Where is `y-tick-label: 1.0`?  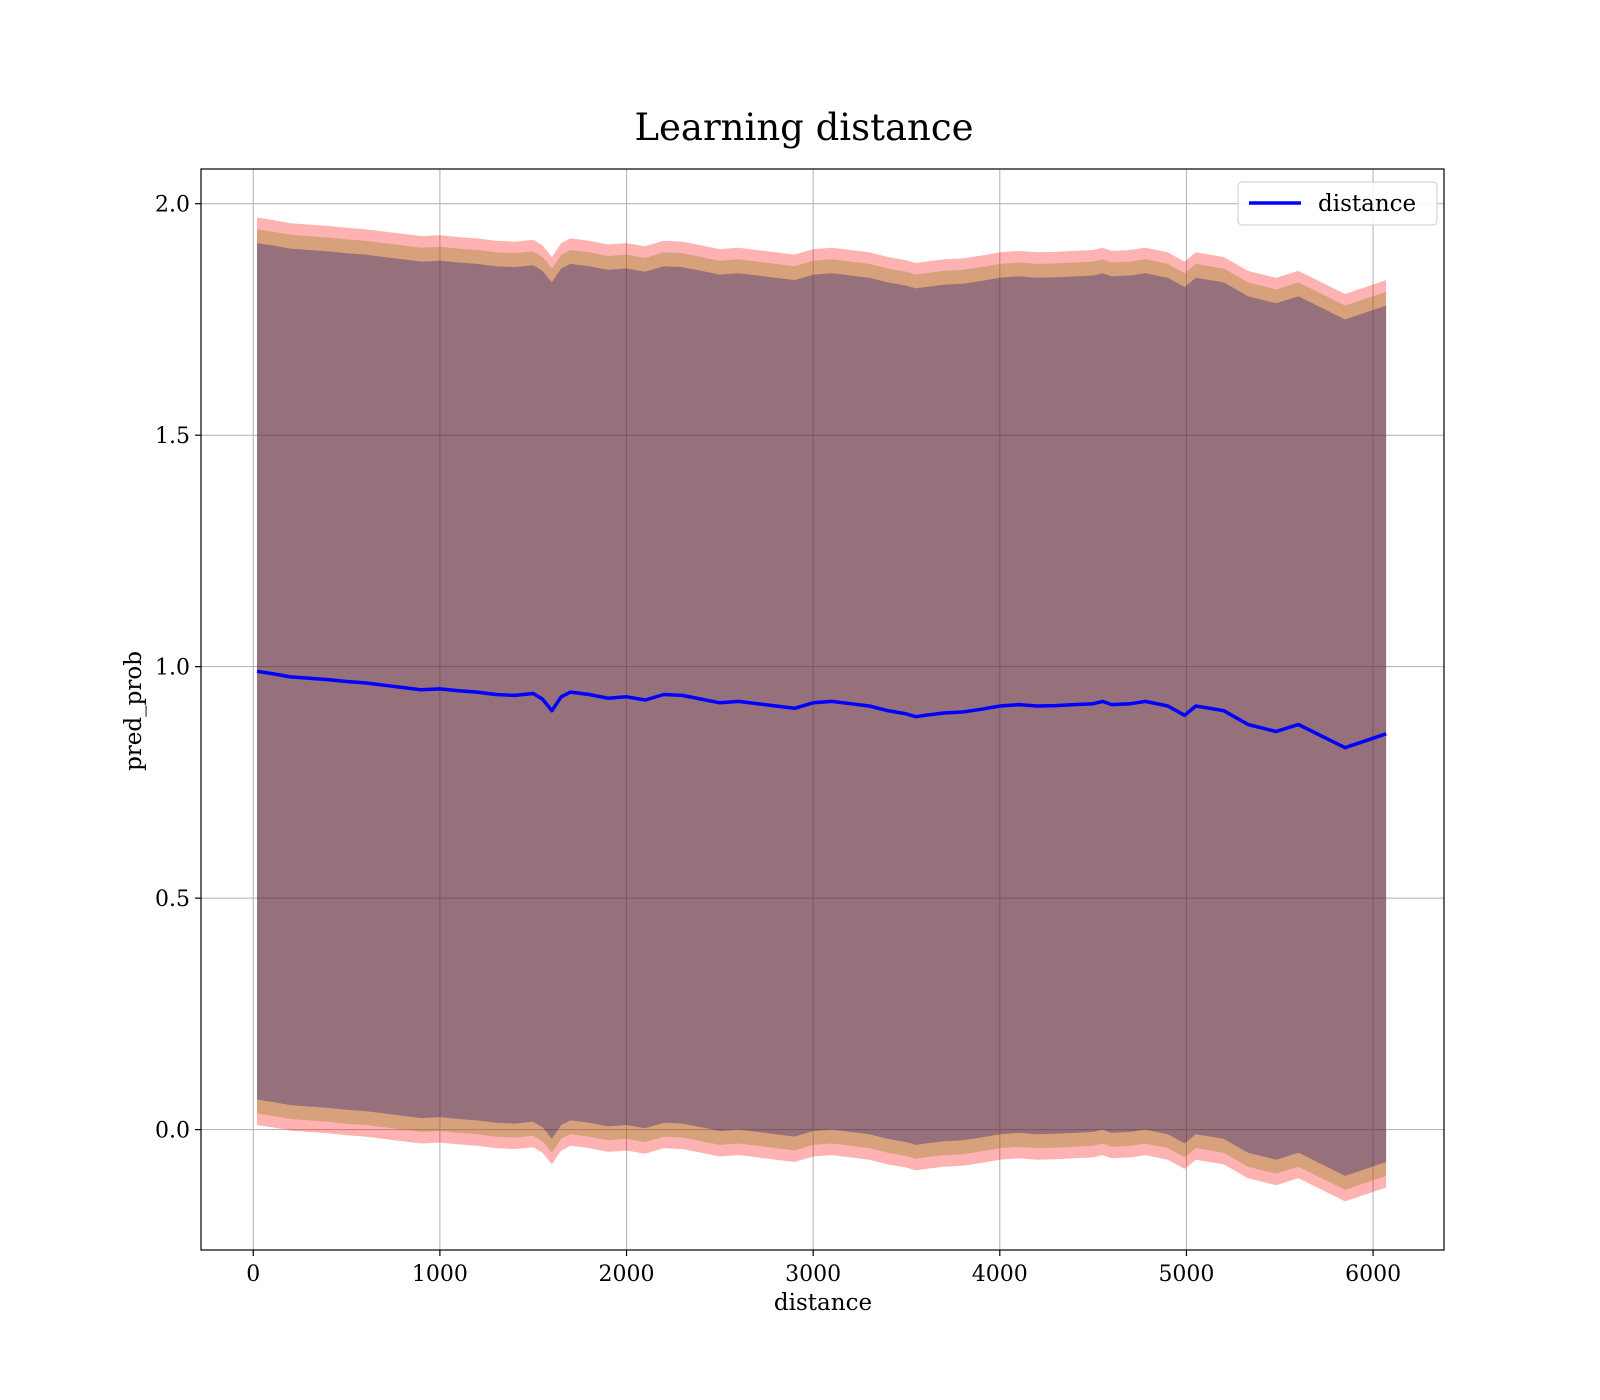
y-tick-label: 1.0 is located at coordinates (172, 668).